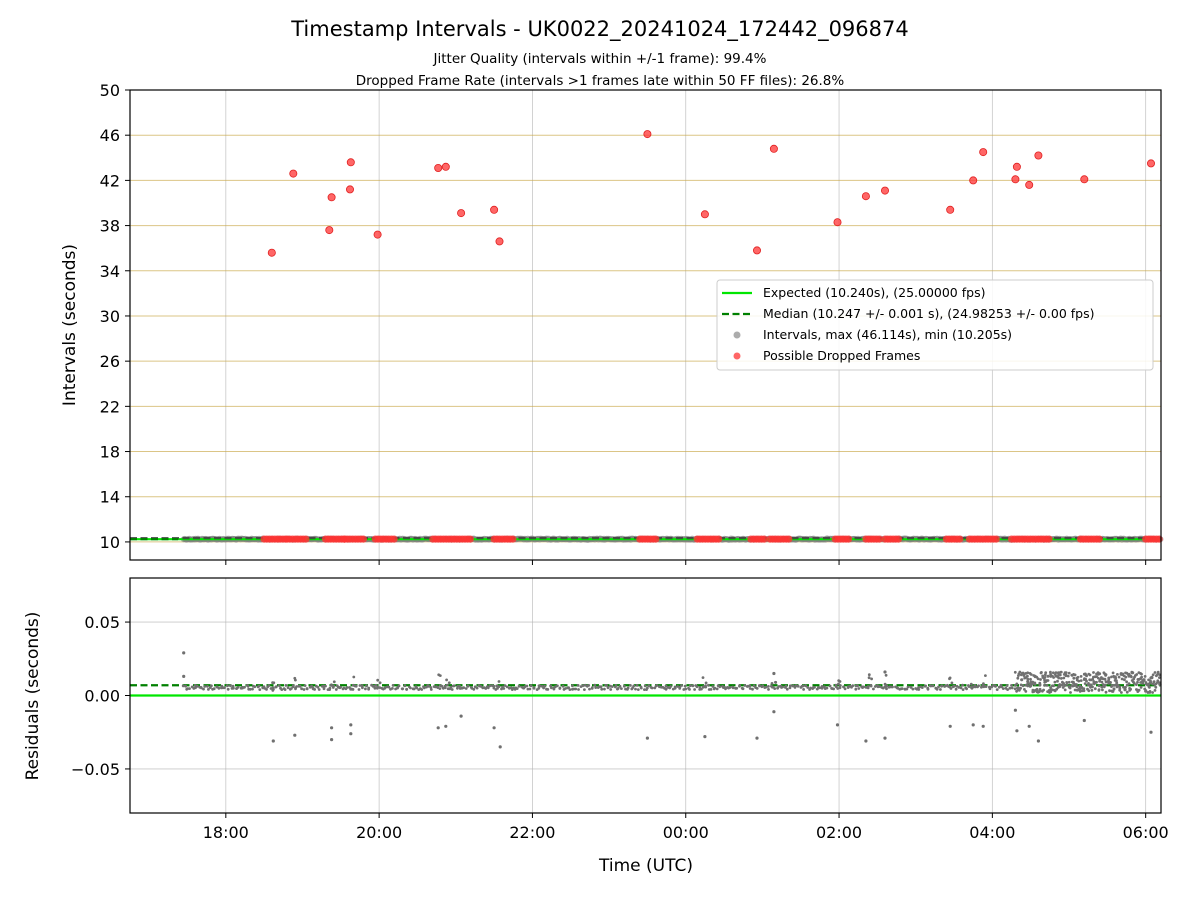 This screenshot has height=900, width=1200. I want to click on intervals-y-tick-label-2: 18, so click(110, 452).